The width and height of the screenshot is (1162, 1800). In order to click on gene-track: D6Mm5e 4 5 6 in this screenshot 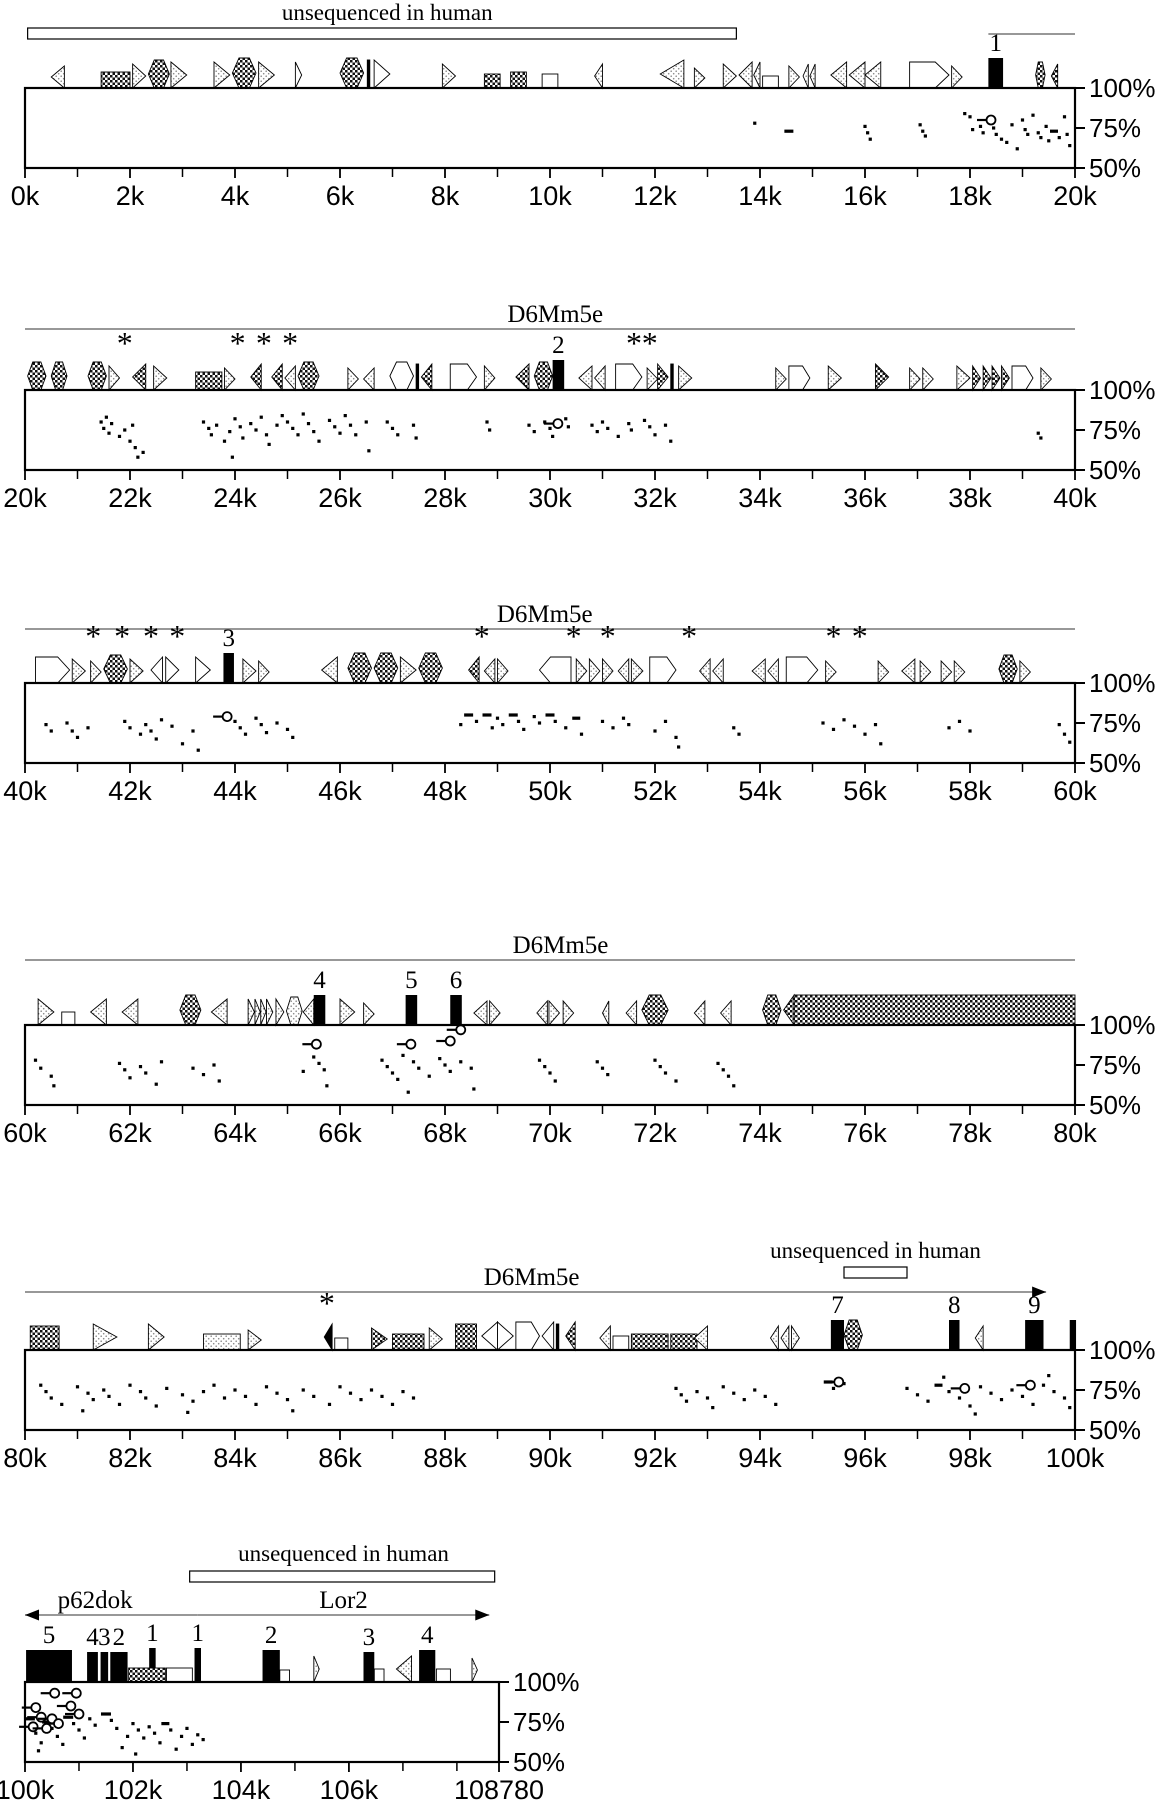, I will do `click(550, 978)`.